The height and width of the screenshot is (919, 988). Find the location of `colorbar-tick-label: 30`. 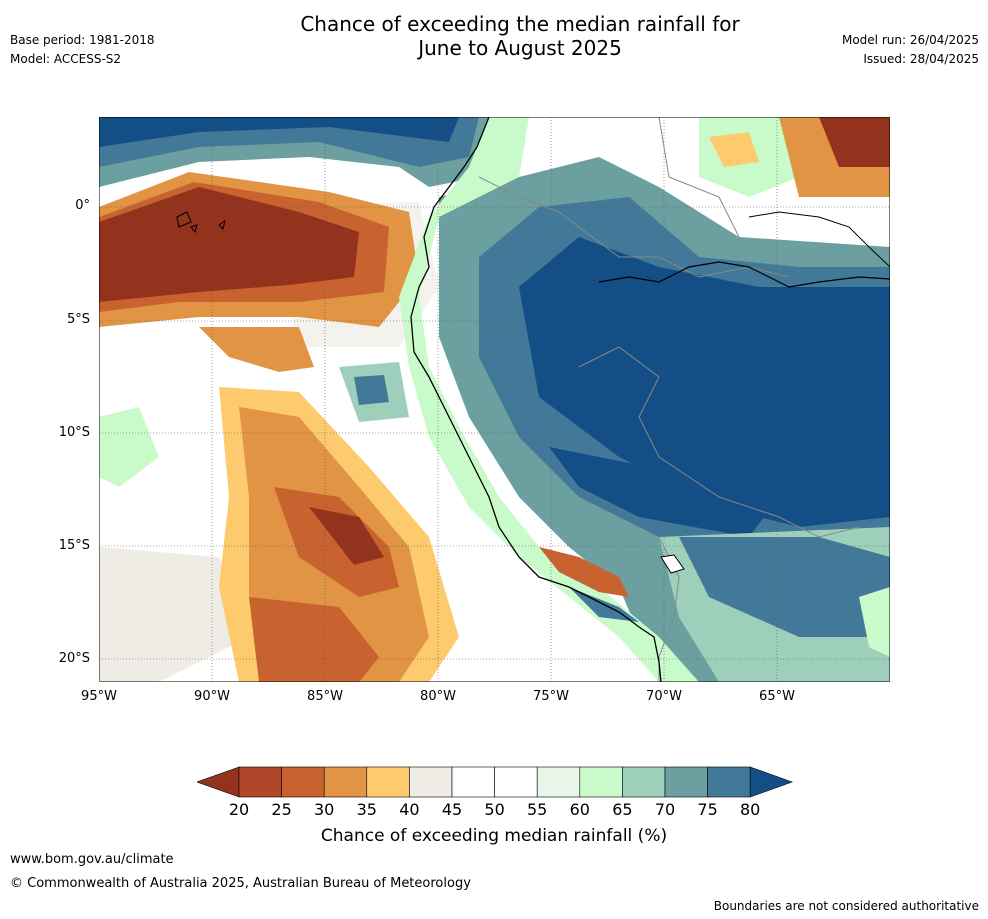

colorbar-tick-label: 30 is located at coordinates (324, 809).